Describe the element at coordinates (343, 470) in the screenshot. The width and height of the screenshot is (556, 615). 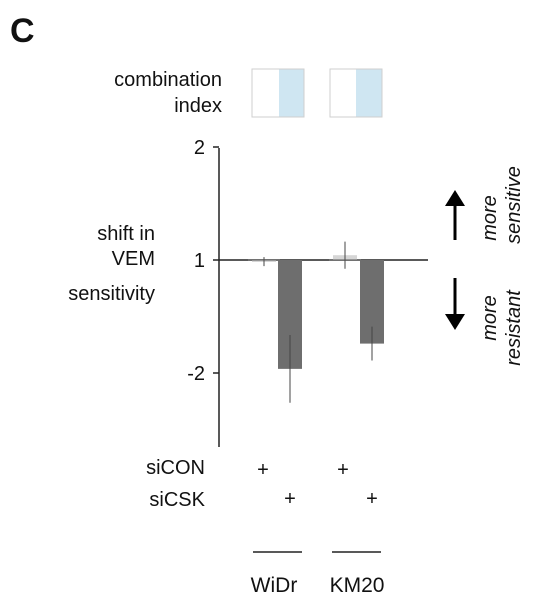
I see `mark-sicon-km20-ctrl: +` at that location.